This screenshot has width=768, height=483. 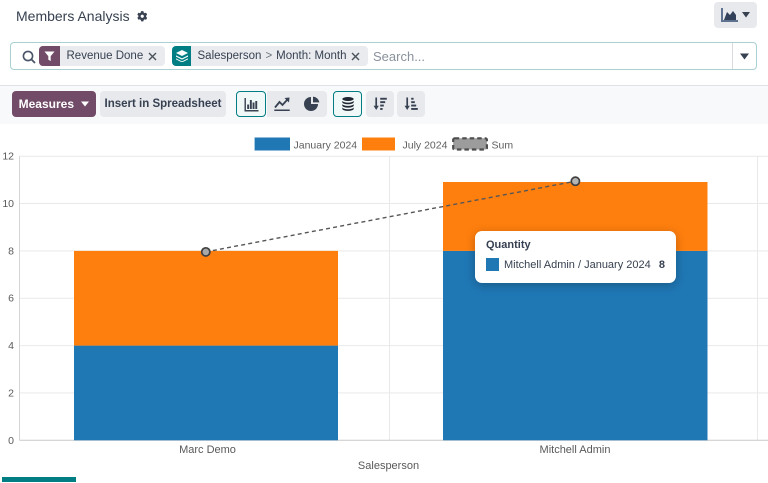 What do you see at coordinates (503, 146) in the screenshot?
I see `svg-text: Sum` at bounding box center [503, 146].